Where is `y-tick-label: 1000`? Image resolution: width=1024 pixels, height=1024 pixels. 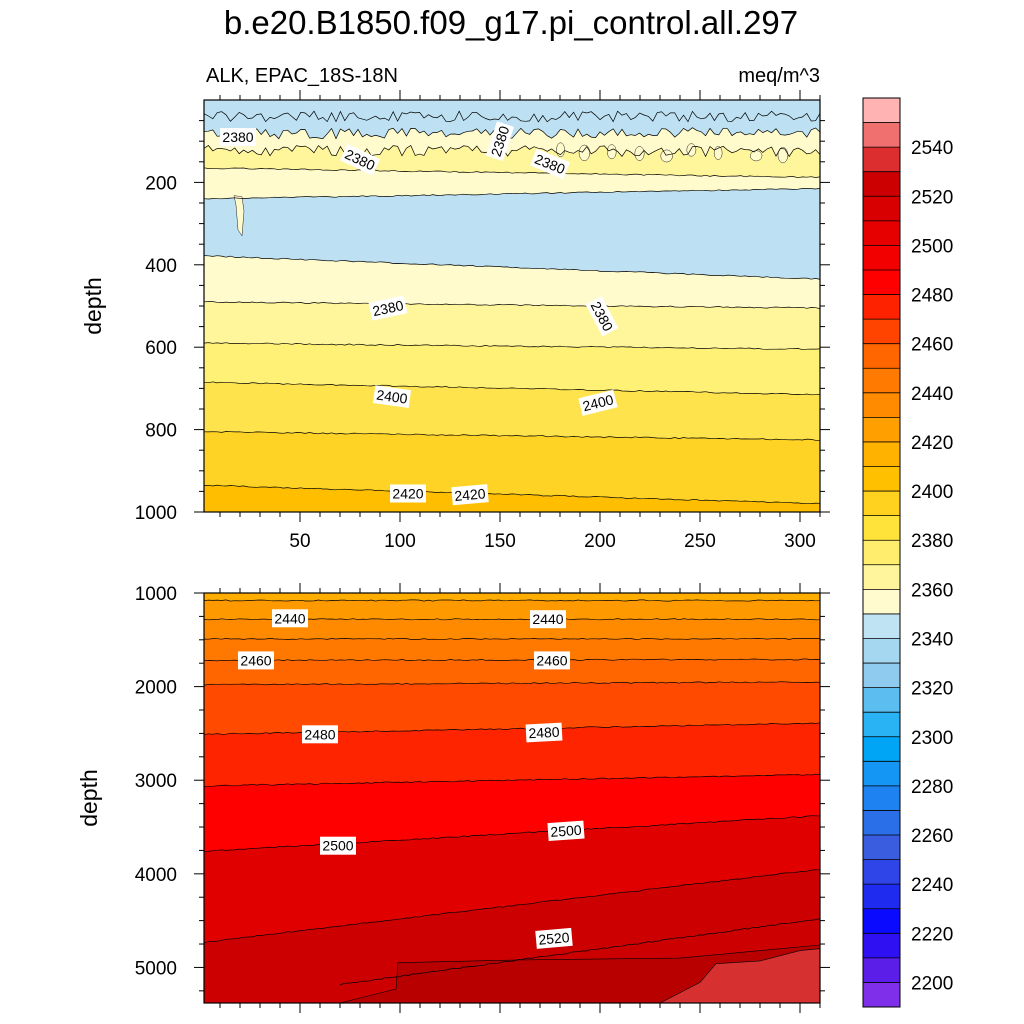 y-tick-label: 1000 is located at coordinates (156, 594).